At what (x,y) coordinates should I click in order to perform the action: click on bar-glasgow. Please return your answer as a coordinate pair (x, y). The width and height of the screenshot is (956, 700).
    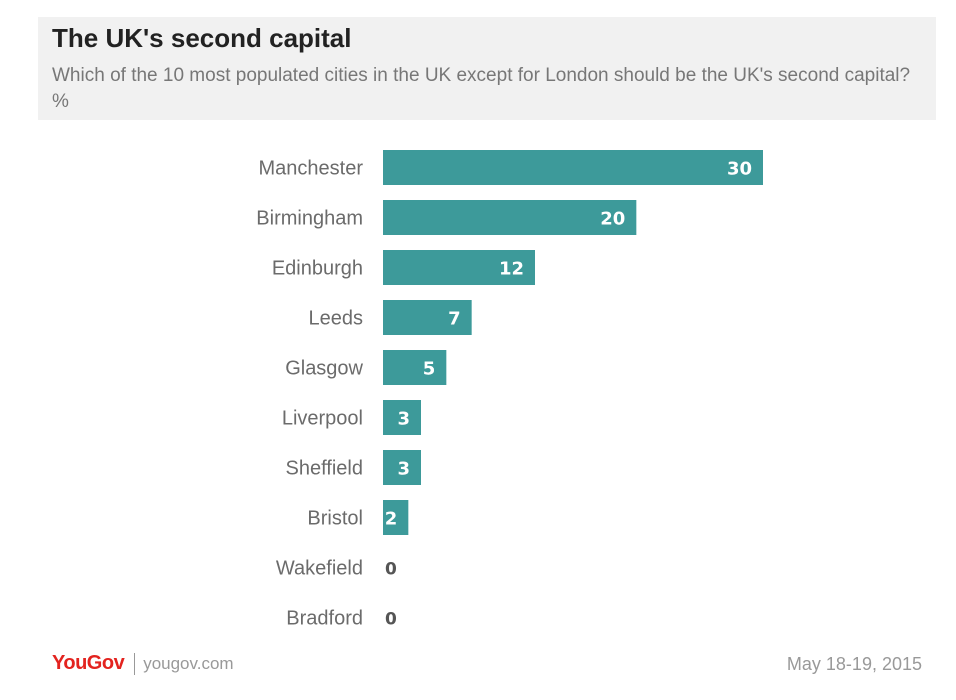
    Looking at the image, I should click on (415, 367).